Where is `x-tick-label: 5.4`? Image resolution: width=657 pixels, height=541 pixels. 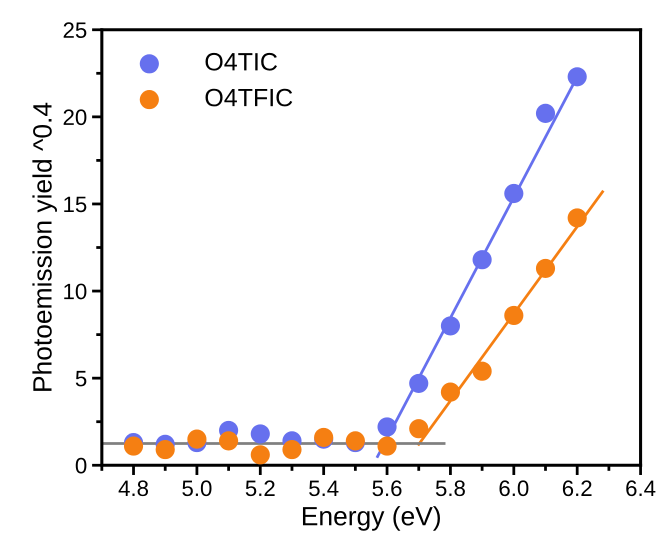
x-tick-label: 5.4 is located at coordinates (323, 488).